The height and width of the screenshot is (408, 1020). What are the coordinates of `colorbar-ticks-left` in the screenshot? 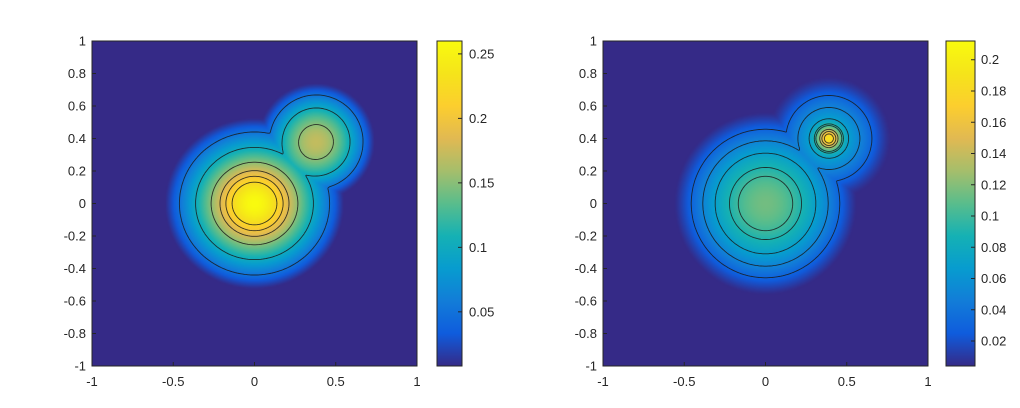 It's located at (460, 183).